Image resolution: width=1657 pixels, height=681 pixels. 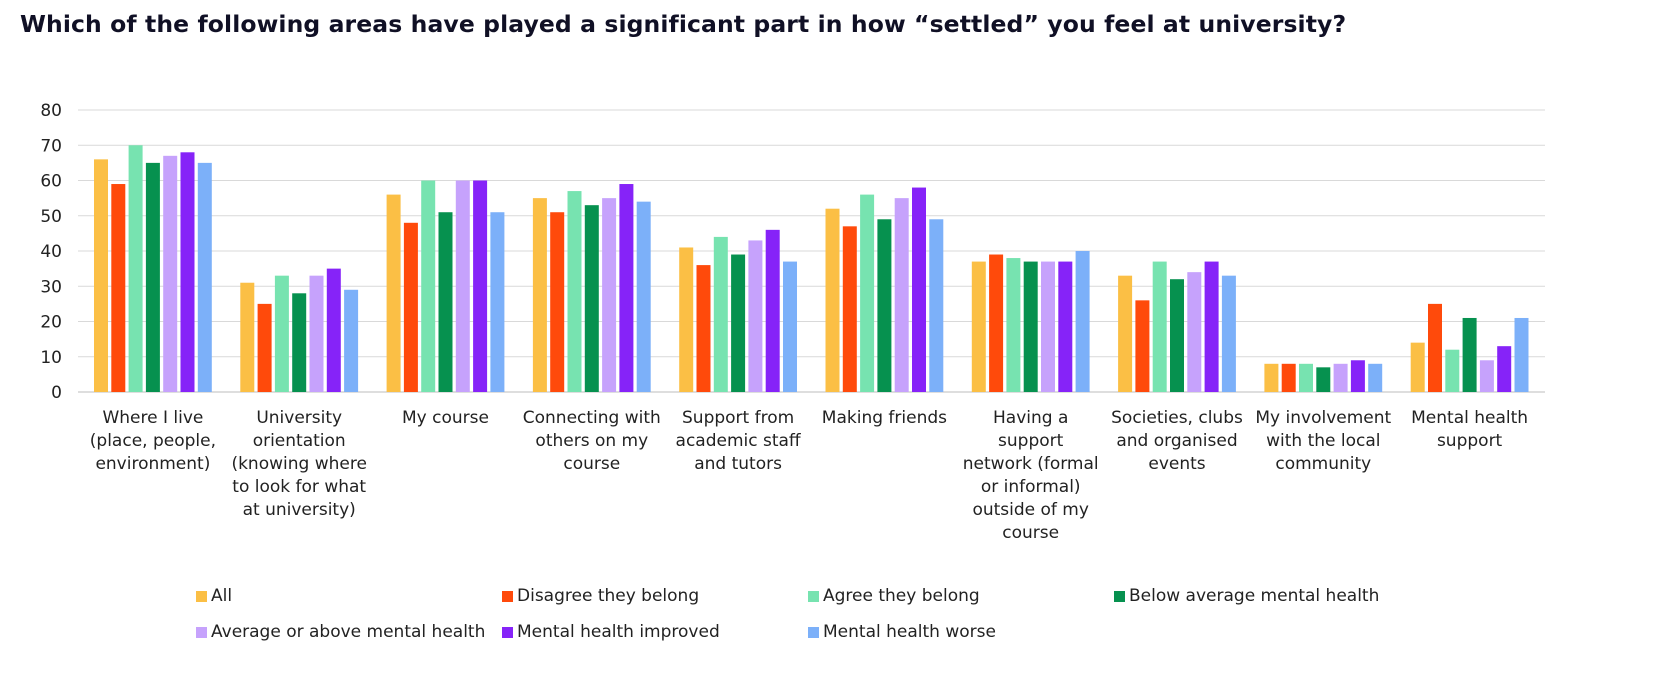 I want to click on y-tick-label: 30, so click(x=51, y=287).